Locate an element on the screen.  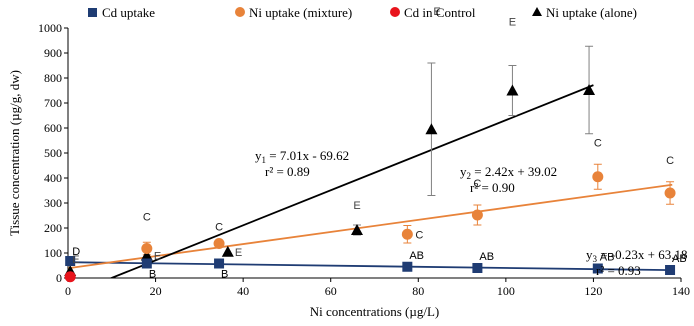
equation-subscript: 1 is located at coordinates (264, 160).